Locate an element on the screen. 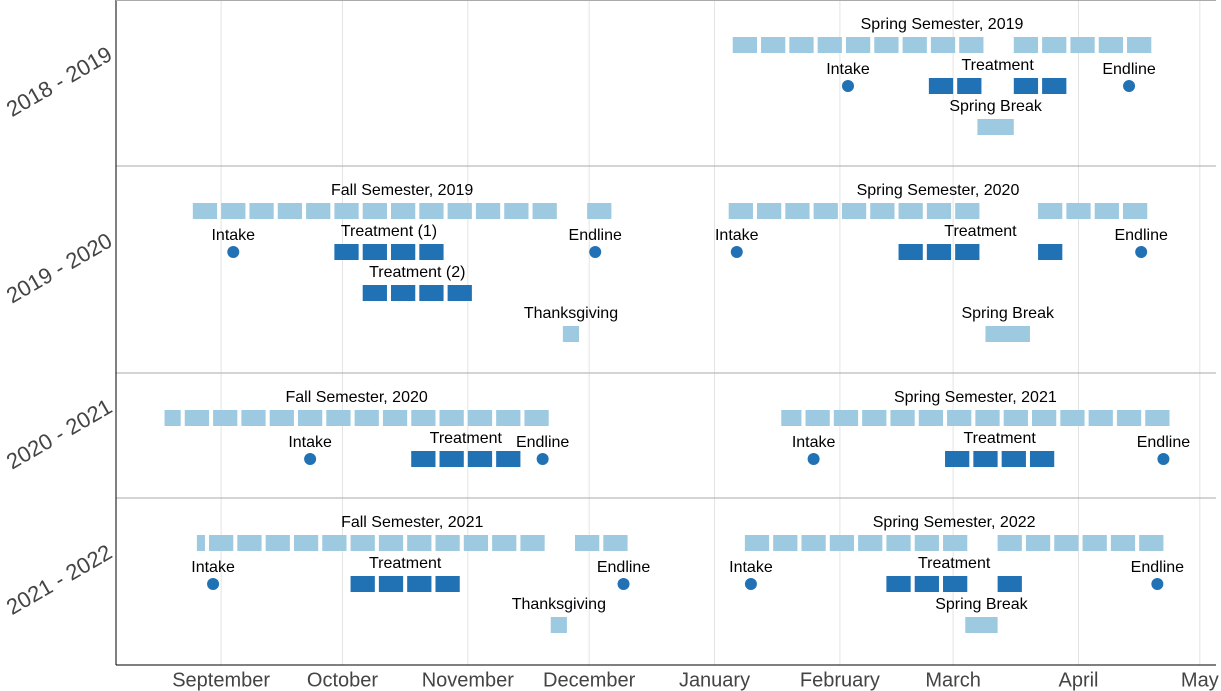 The height and width of the screenshot is (691, 1221). semester-label: Fall Semester, 2020 is located at coordinates (356, 397).